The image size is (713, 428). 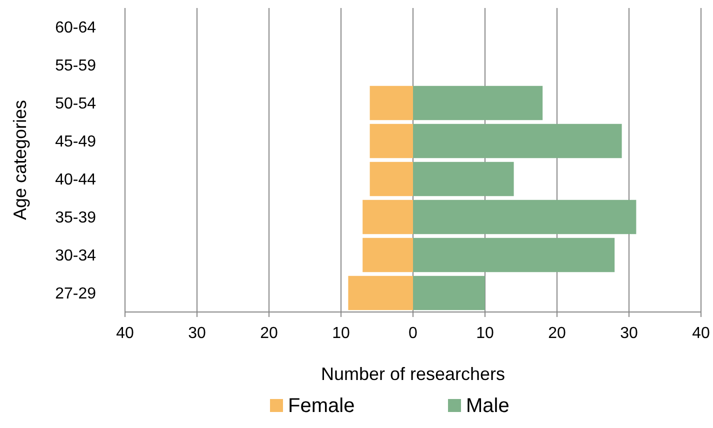 What do you see at coordinates (75, 256) in the screenshot?
I see `y-tick-label: 30-34` at bounding box center [75, 256].